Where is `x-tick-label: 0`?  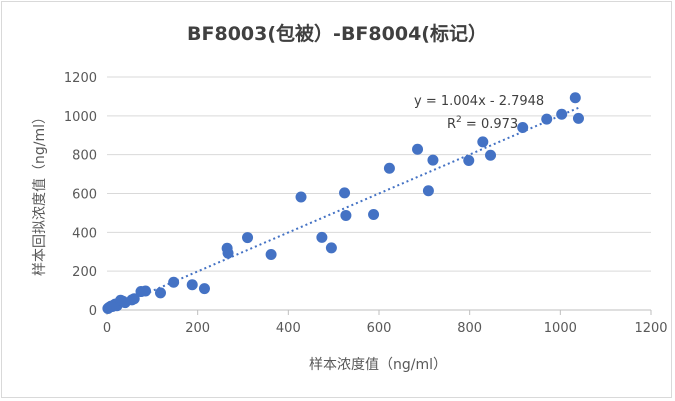 x-tick-label: 0 is located at coordinates (107, 328).